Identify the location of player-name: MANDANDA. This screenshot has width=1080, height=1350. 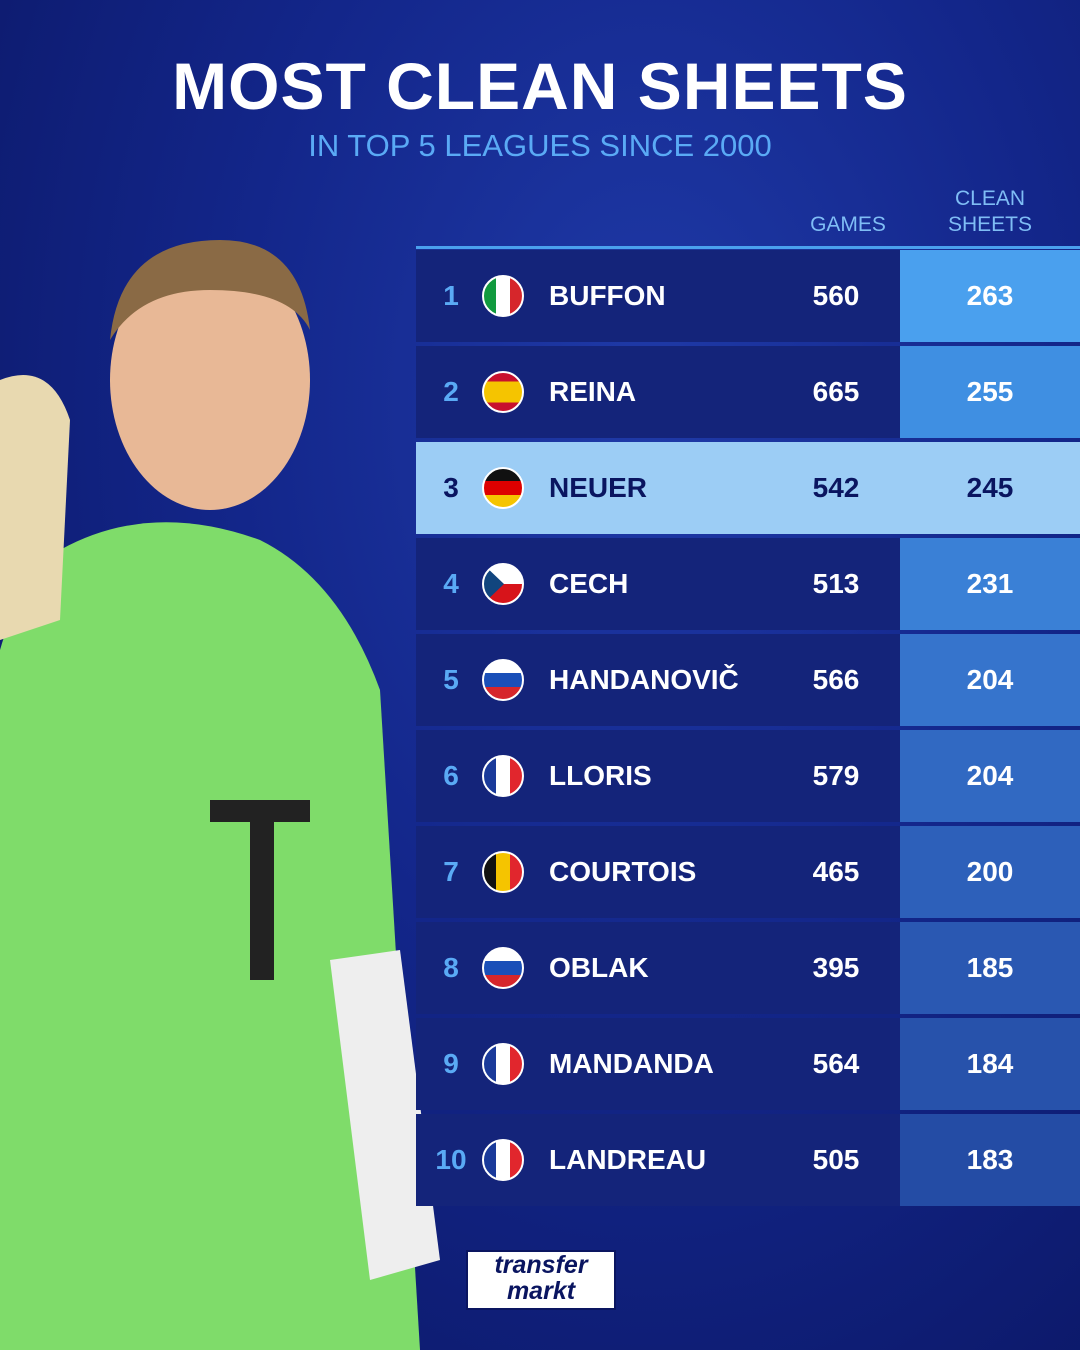
(631, 1063).